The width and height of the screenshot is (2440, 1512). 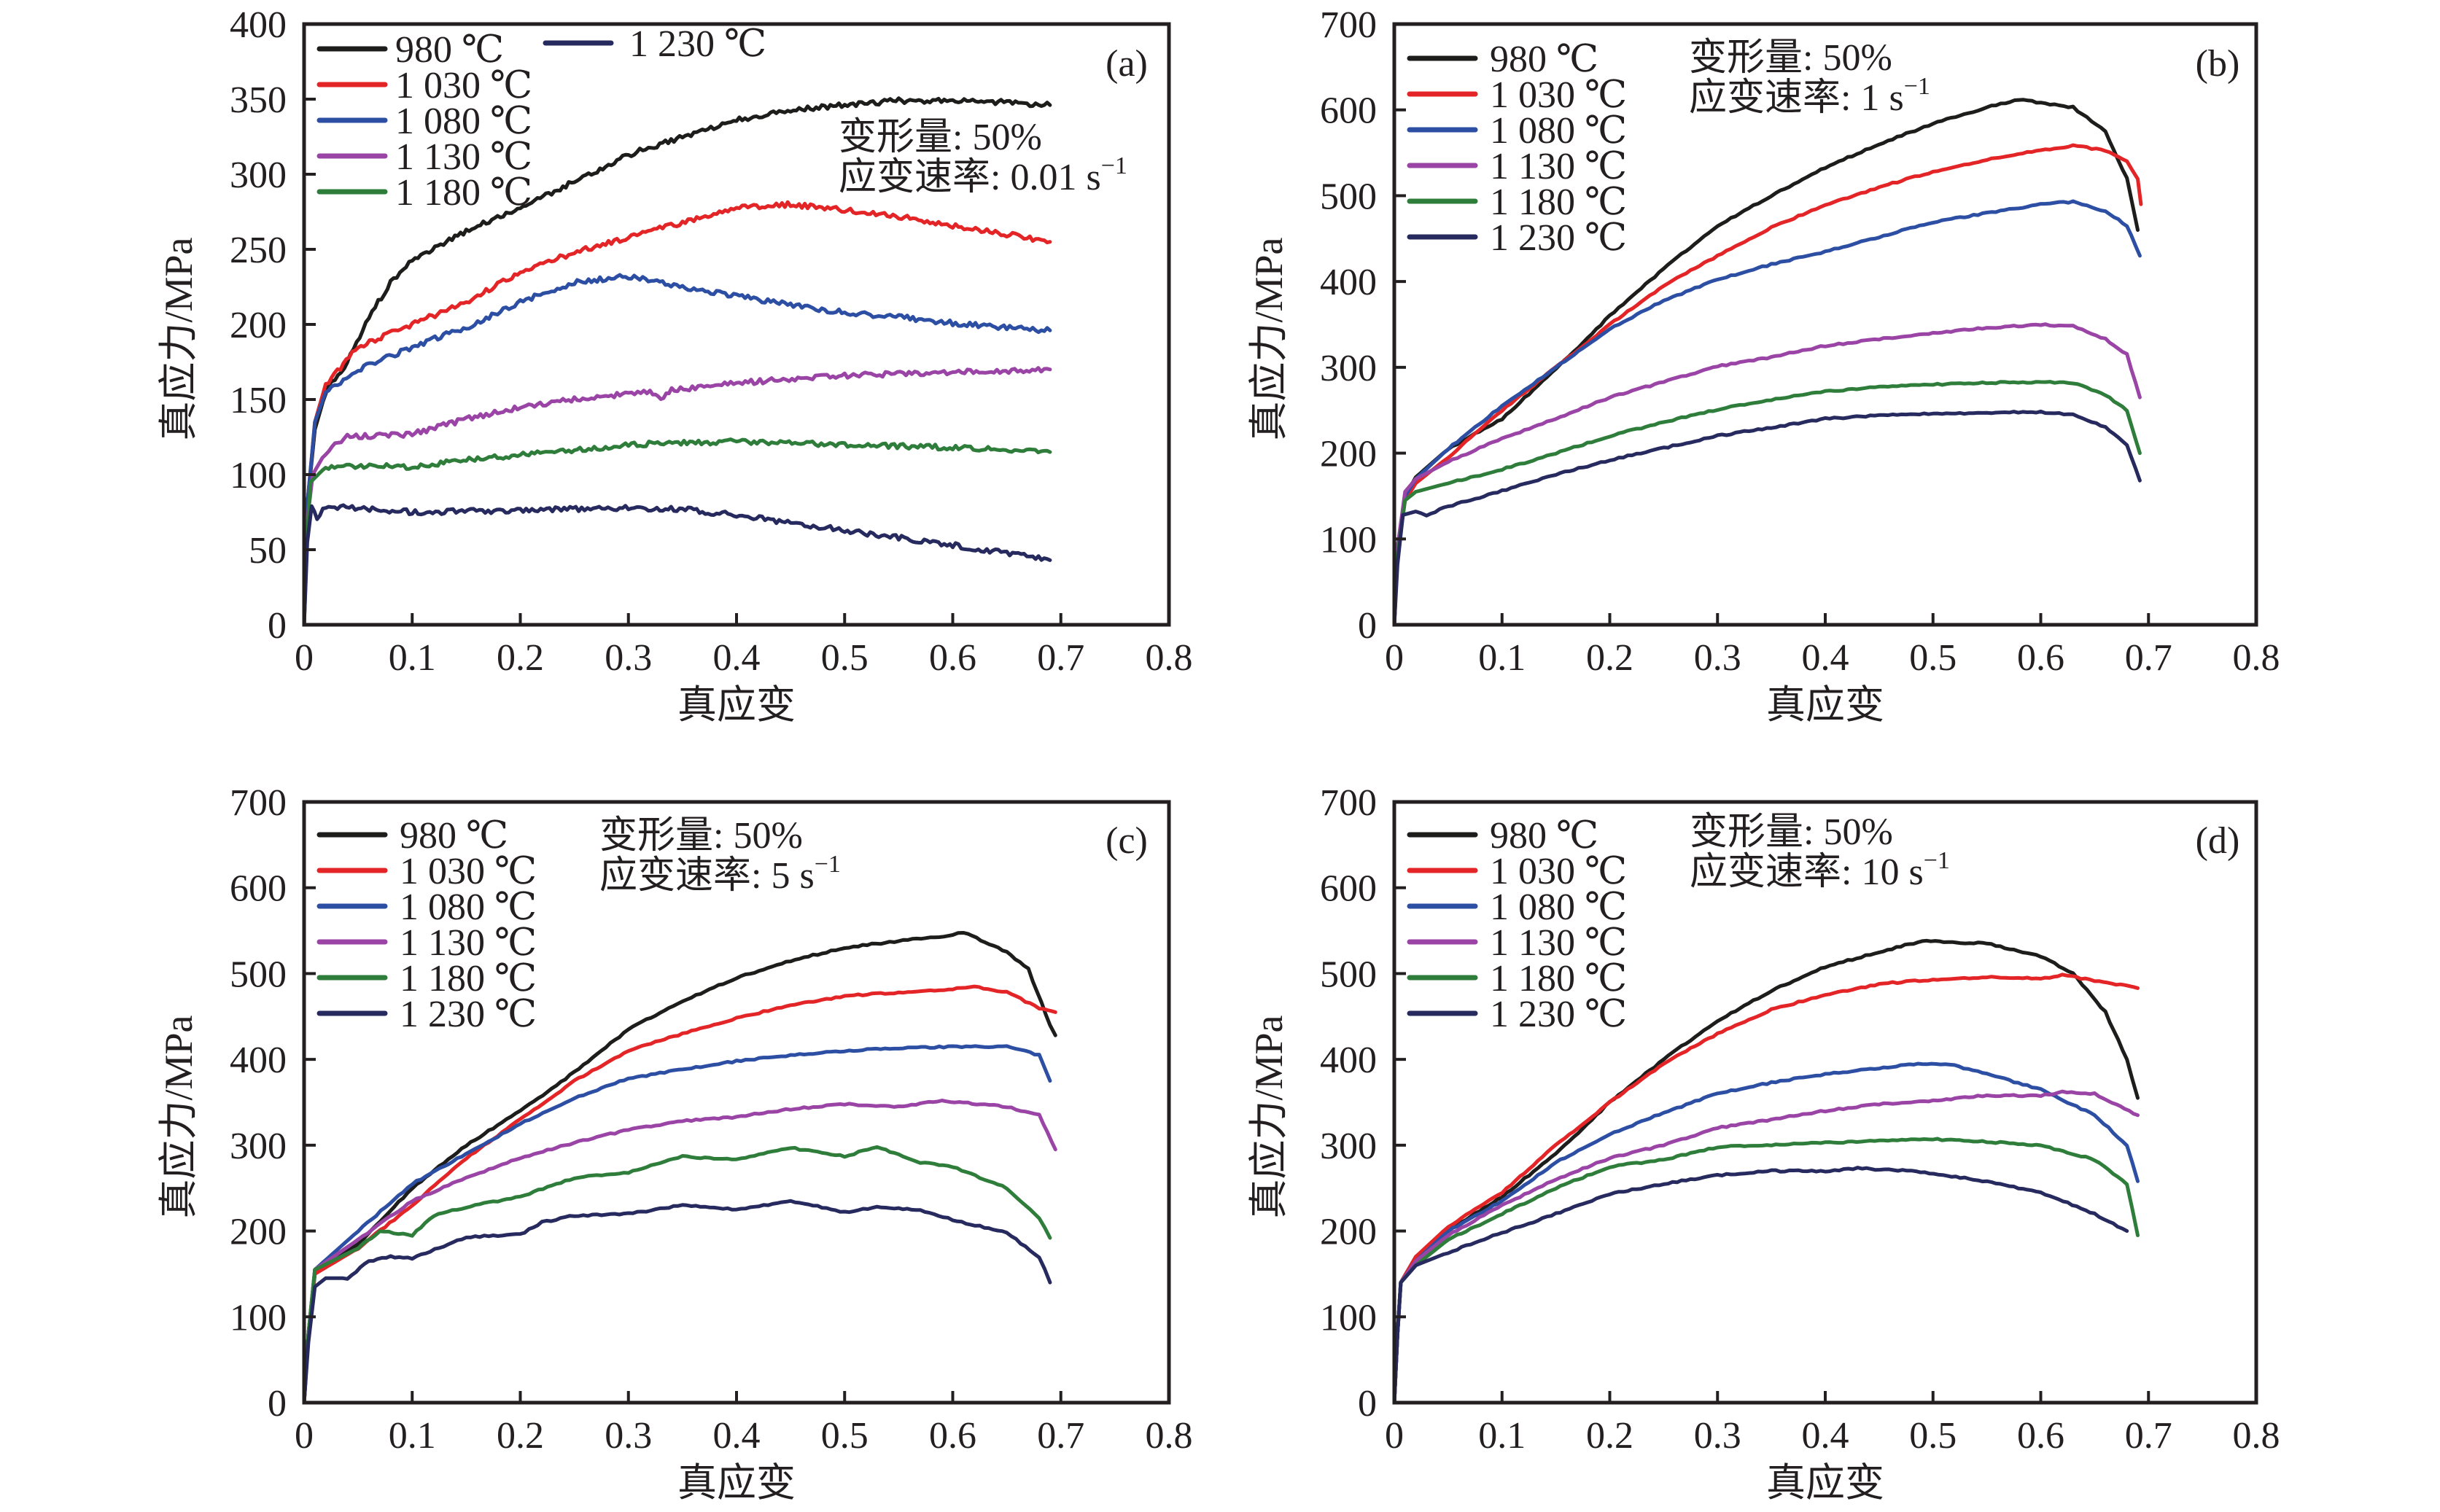 What do you see at coordinates (1809, 96) in the screenshot?
I see `strain-rate-label: 应变速率: 1 s−1` at bounding box center [1809, 96].